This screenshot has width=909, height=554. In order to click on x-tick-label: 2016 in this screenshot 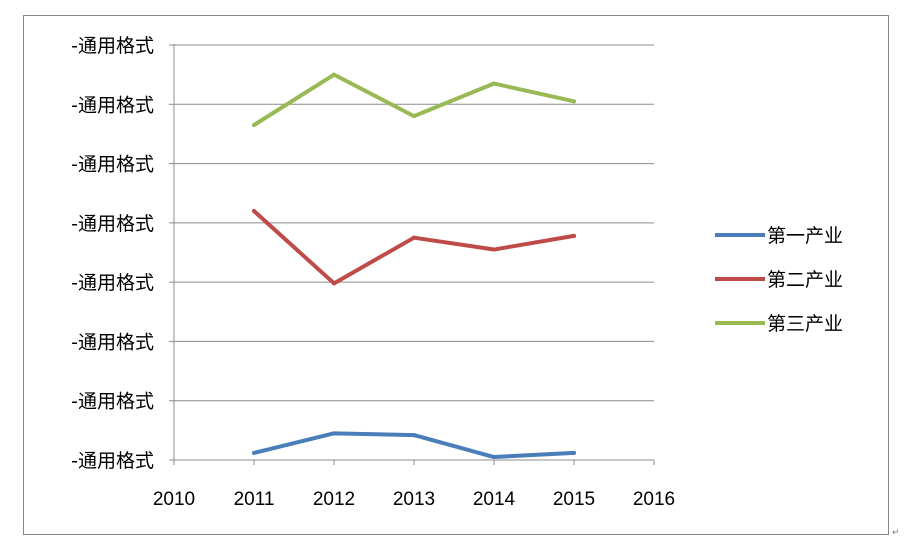, I will do `click(654, 499)`.